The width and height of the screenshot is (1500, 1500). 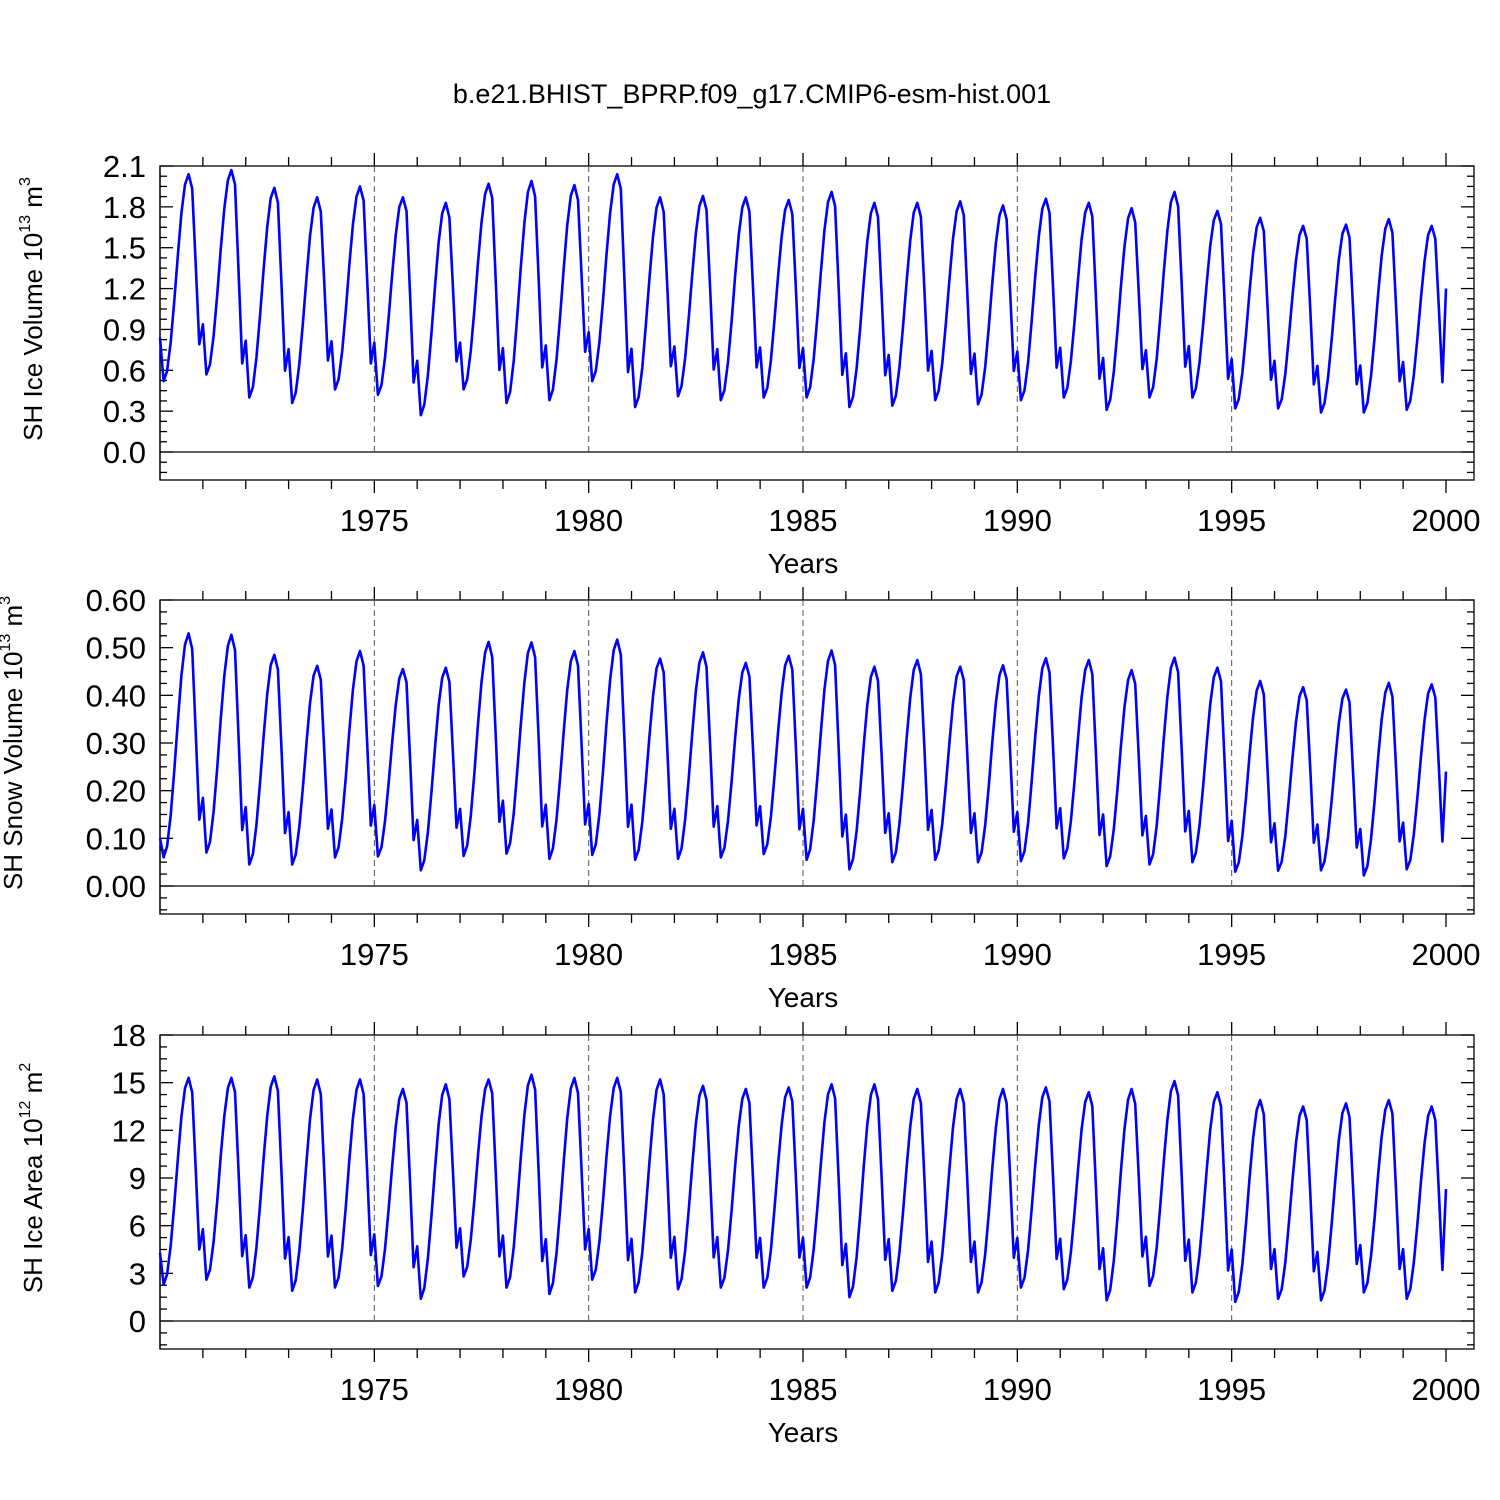 What do you see at coordinates (116, 648) in the screenshot?
I see `y-tick-label: 0.50` at bounding box center [116, 648].